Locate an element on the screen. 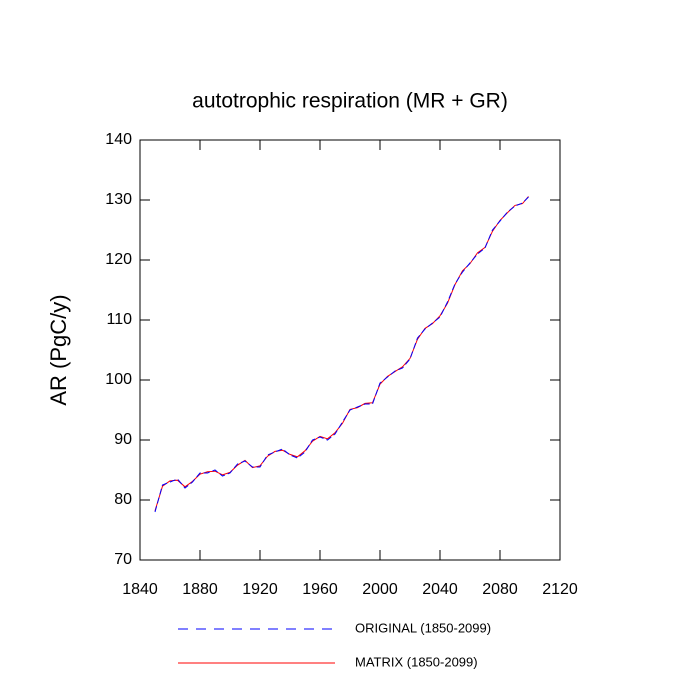  y-tick-label: 100 is located at coordinates (118, 379).